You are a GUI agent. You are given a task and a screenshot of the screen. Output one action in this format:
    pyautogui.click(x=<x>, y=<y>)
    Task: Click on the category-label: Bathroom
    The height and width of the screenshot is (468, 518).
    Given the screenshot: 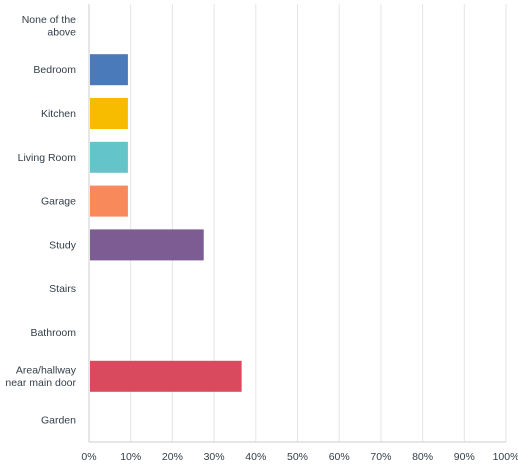 What is the action you would take?
    pyautogui.click(x=53, y=333)
    